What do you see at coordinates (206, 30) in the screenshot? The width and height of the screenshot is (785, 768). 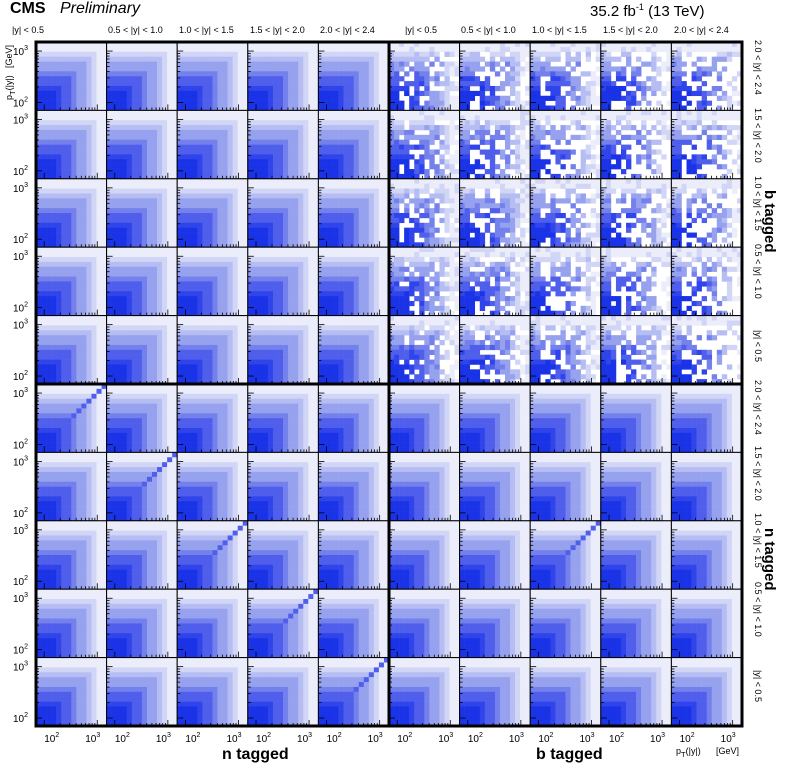 I see `column-label: 1.0 < |y| < 1.5` at bounding box center [206, 30].